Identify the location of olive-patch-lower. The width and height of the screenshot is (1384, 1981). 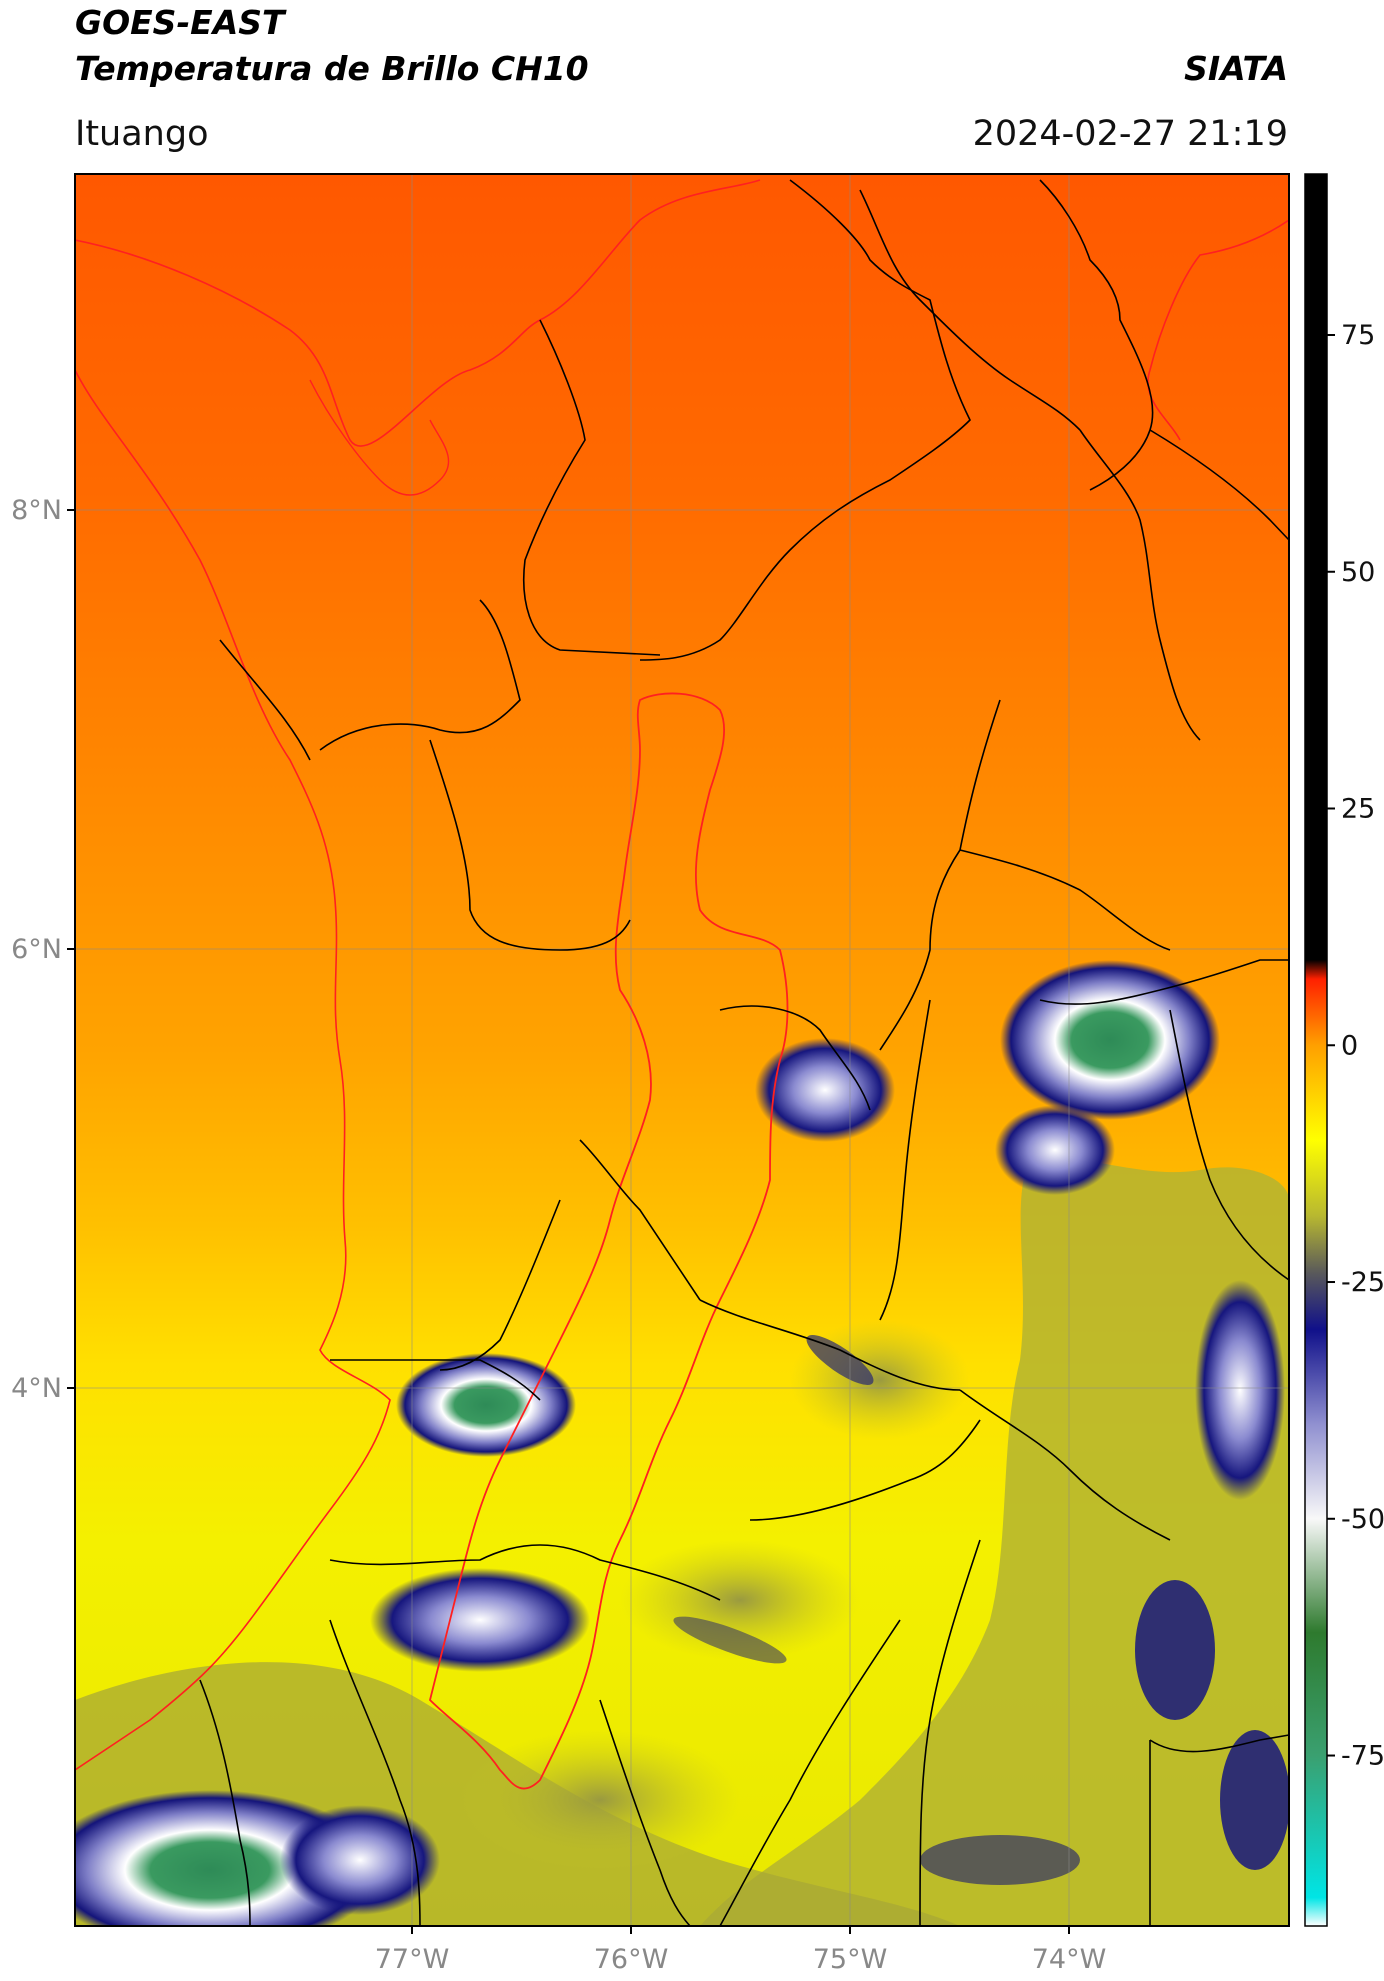
(600, 1800).